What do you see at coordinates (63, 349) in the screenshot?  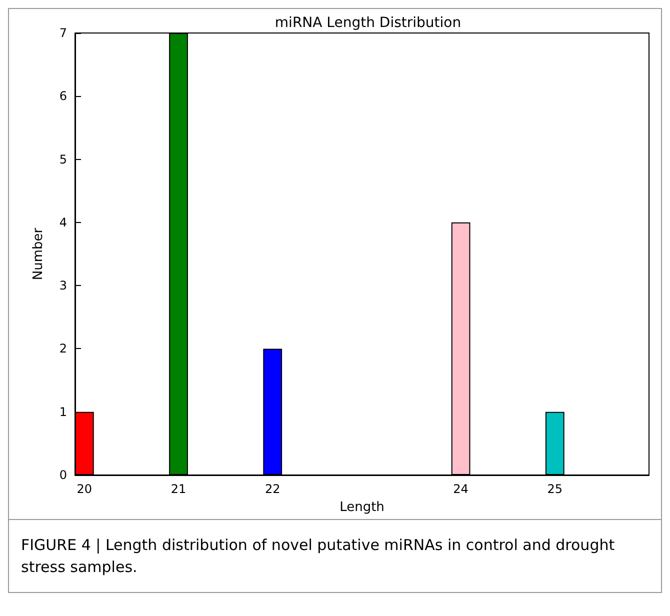 I see `y-tick-label: 2` at bounding box center [63, 349].